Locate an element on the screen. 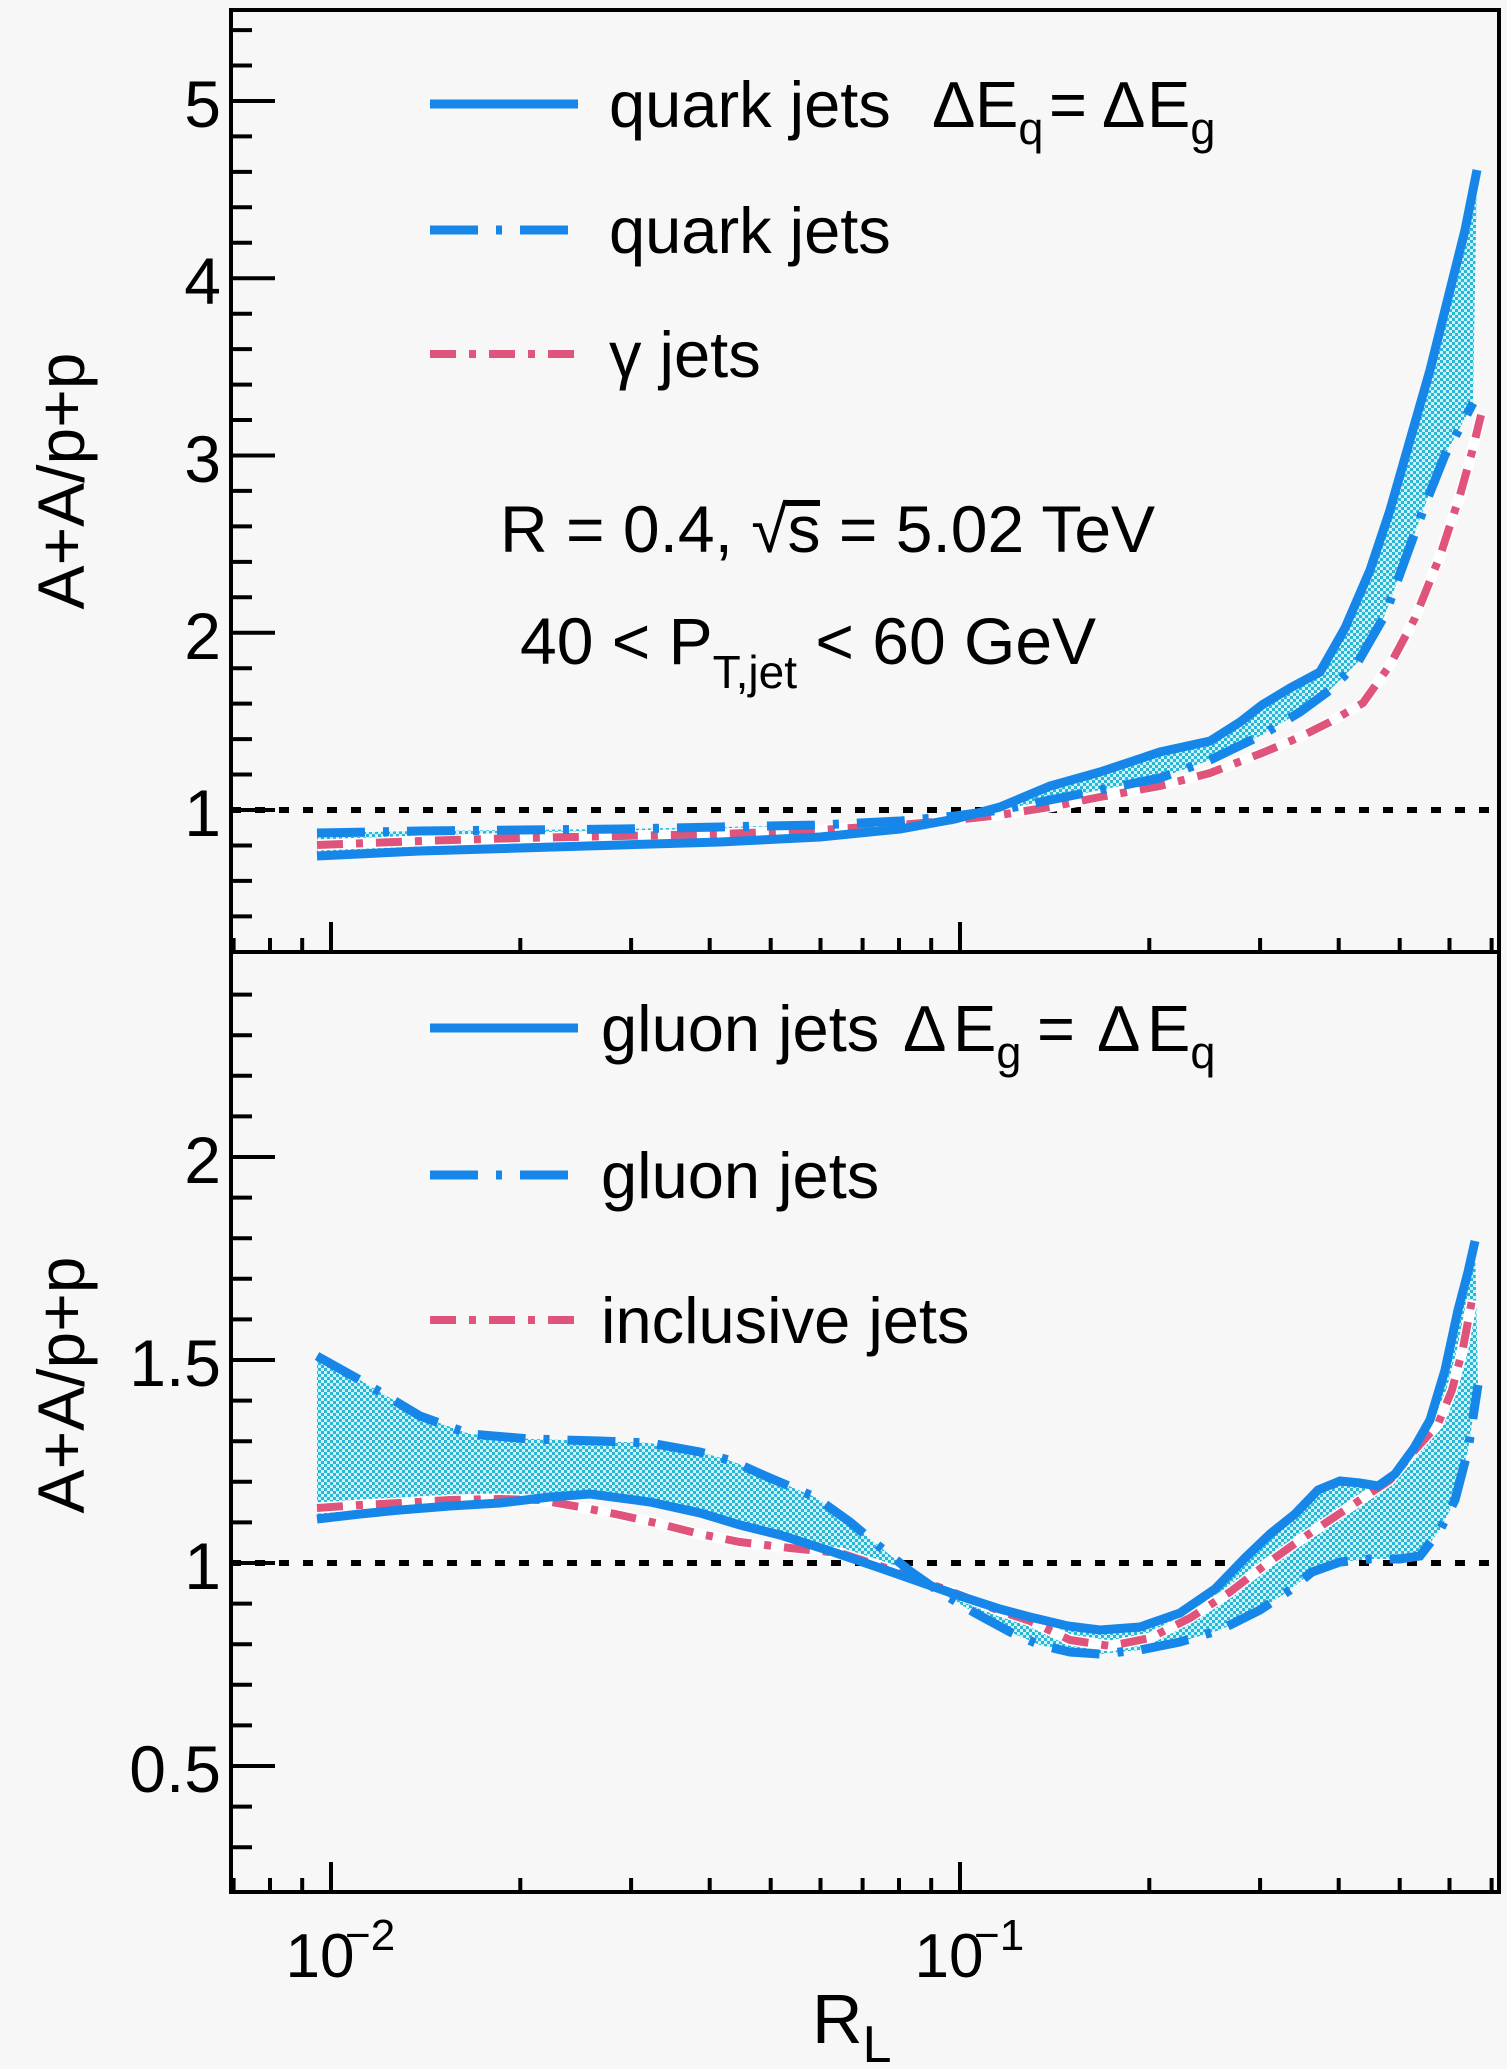 The image size is (1507, 2069). svg-text: −1 is located at coordinates (999, 1935).